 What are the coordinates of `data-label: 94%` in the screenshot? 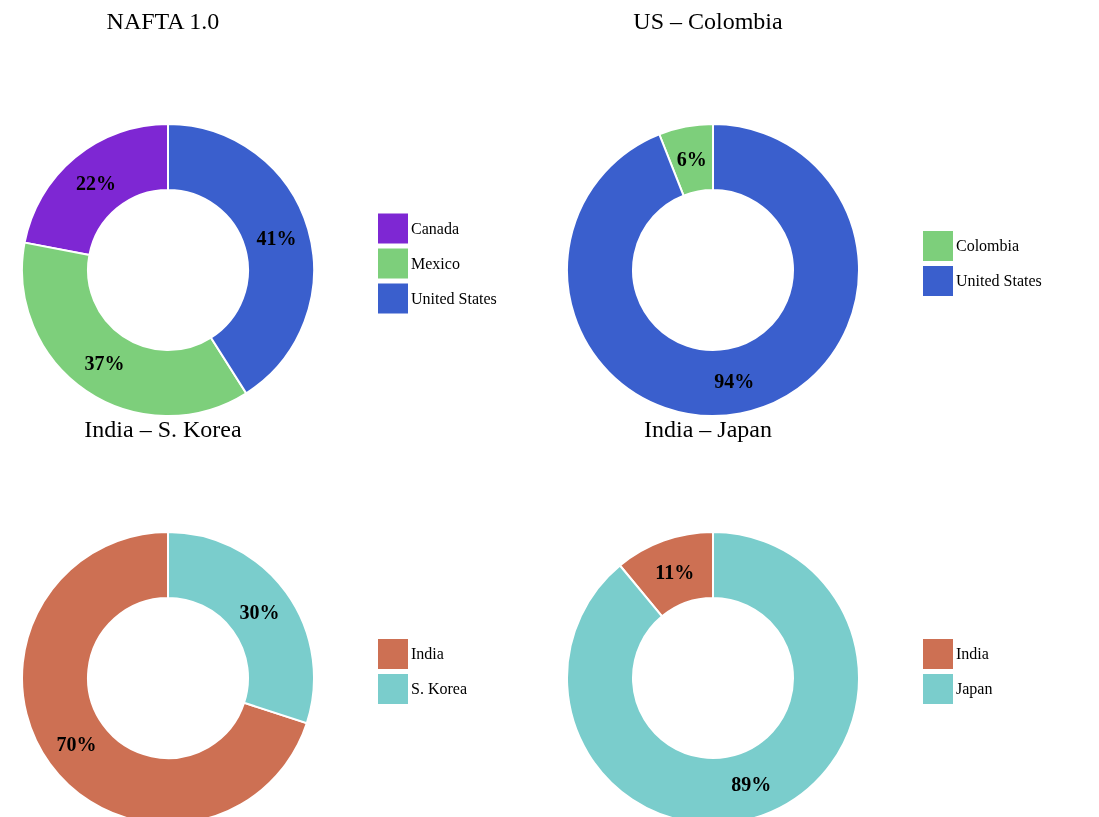 It's located at (734, 381).